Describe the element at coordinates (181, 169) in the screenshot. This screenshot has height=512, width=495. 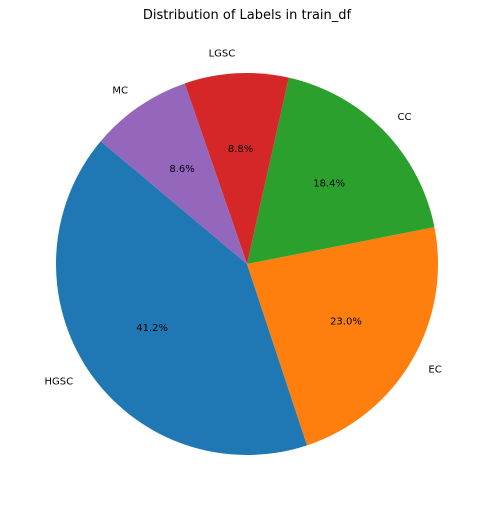
I see `pie-percent-label-mc: 8.6%` at that location.